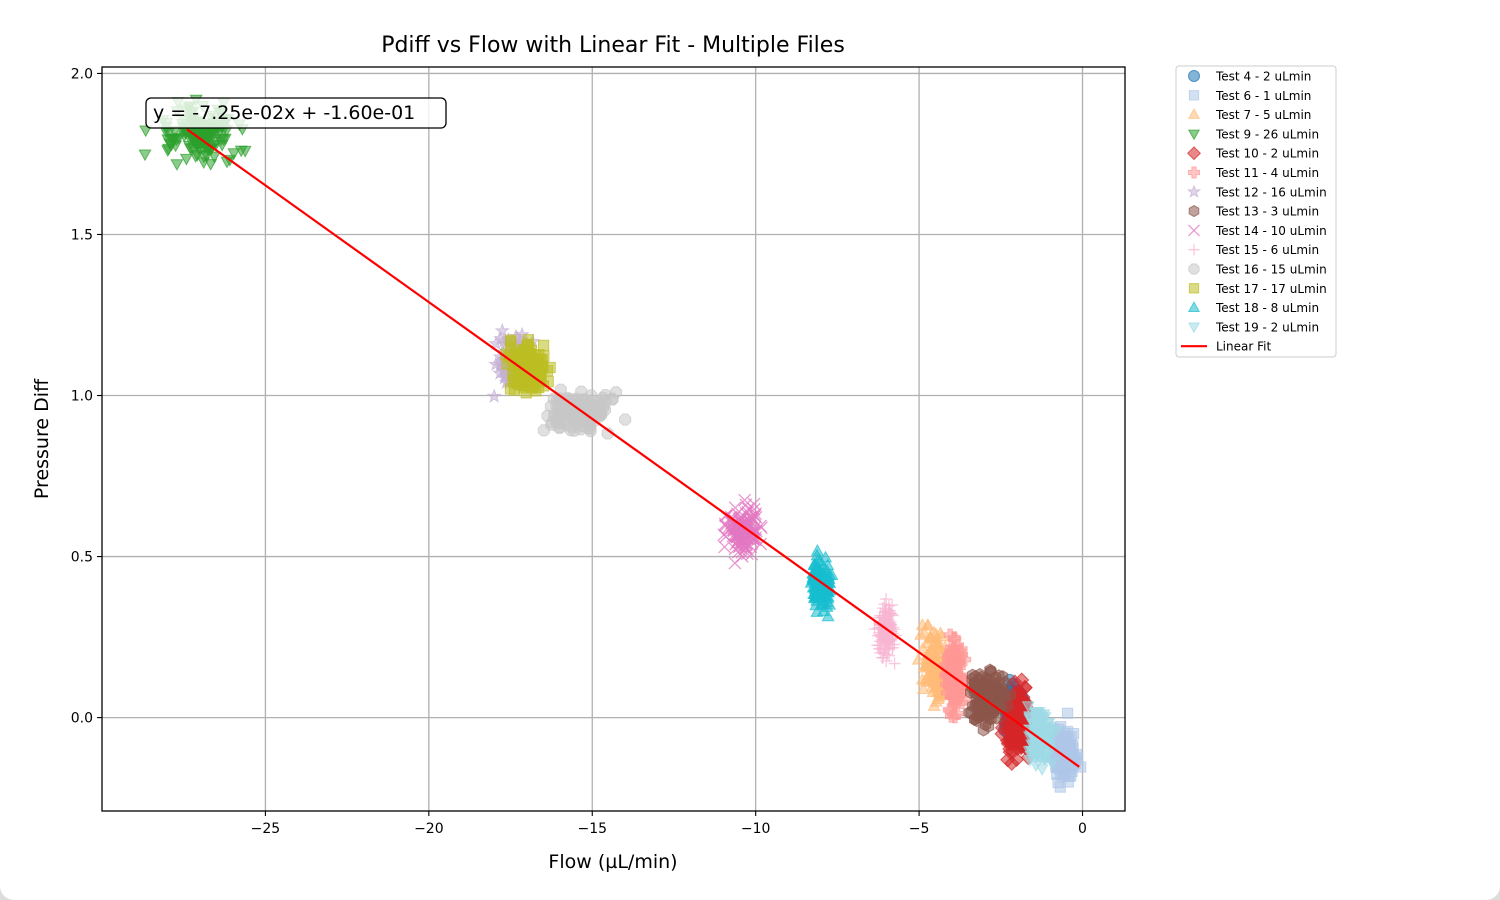 This screenshot has width=1500, height=900. I want to click on series-test-15-6-ulmin, so click(885, 631).